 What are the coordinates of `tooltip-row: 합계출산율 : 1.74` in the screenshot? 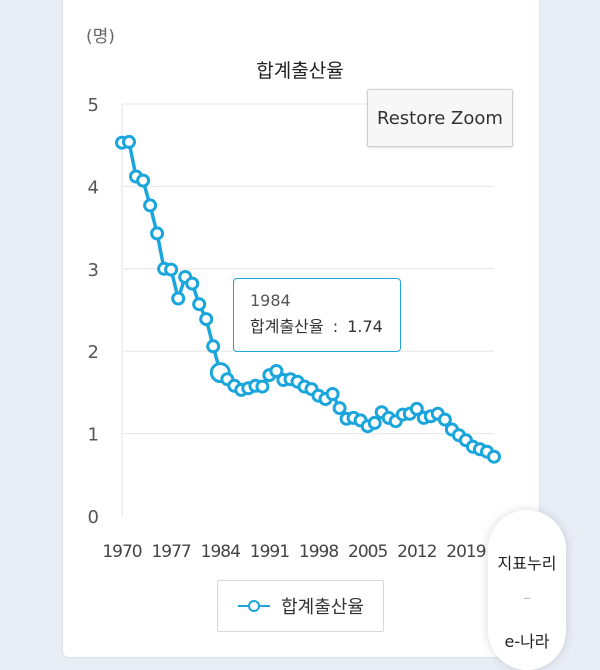 It's located at (325, 327).